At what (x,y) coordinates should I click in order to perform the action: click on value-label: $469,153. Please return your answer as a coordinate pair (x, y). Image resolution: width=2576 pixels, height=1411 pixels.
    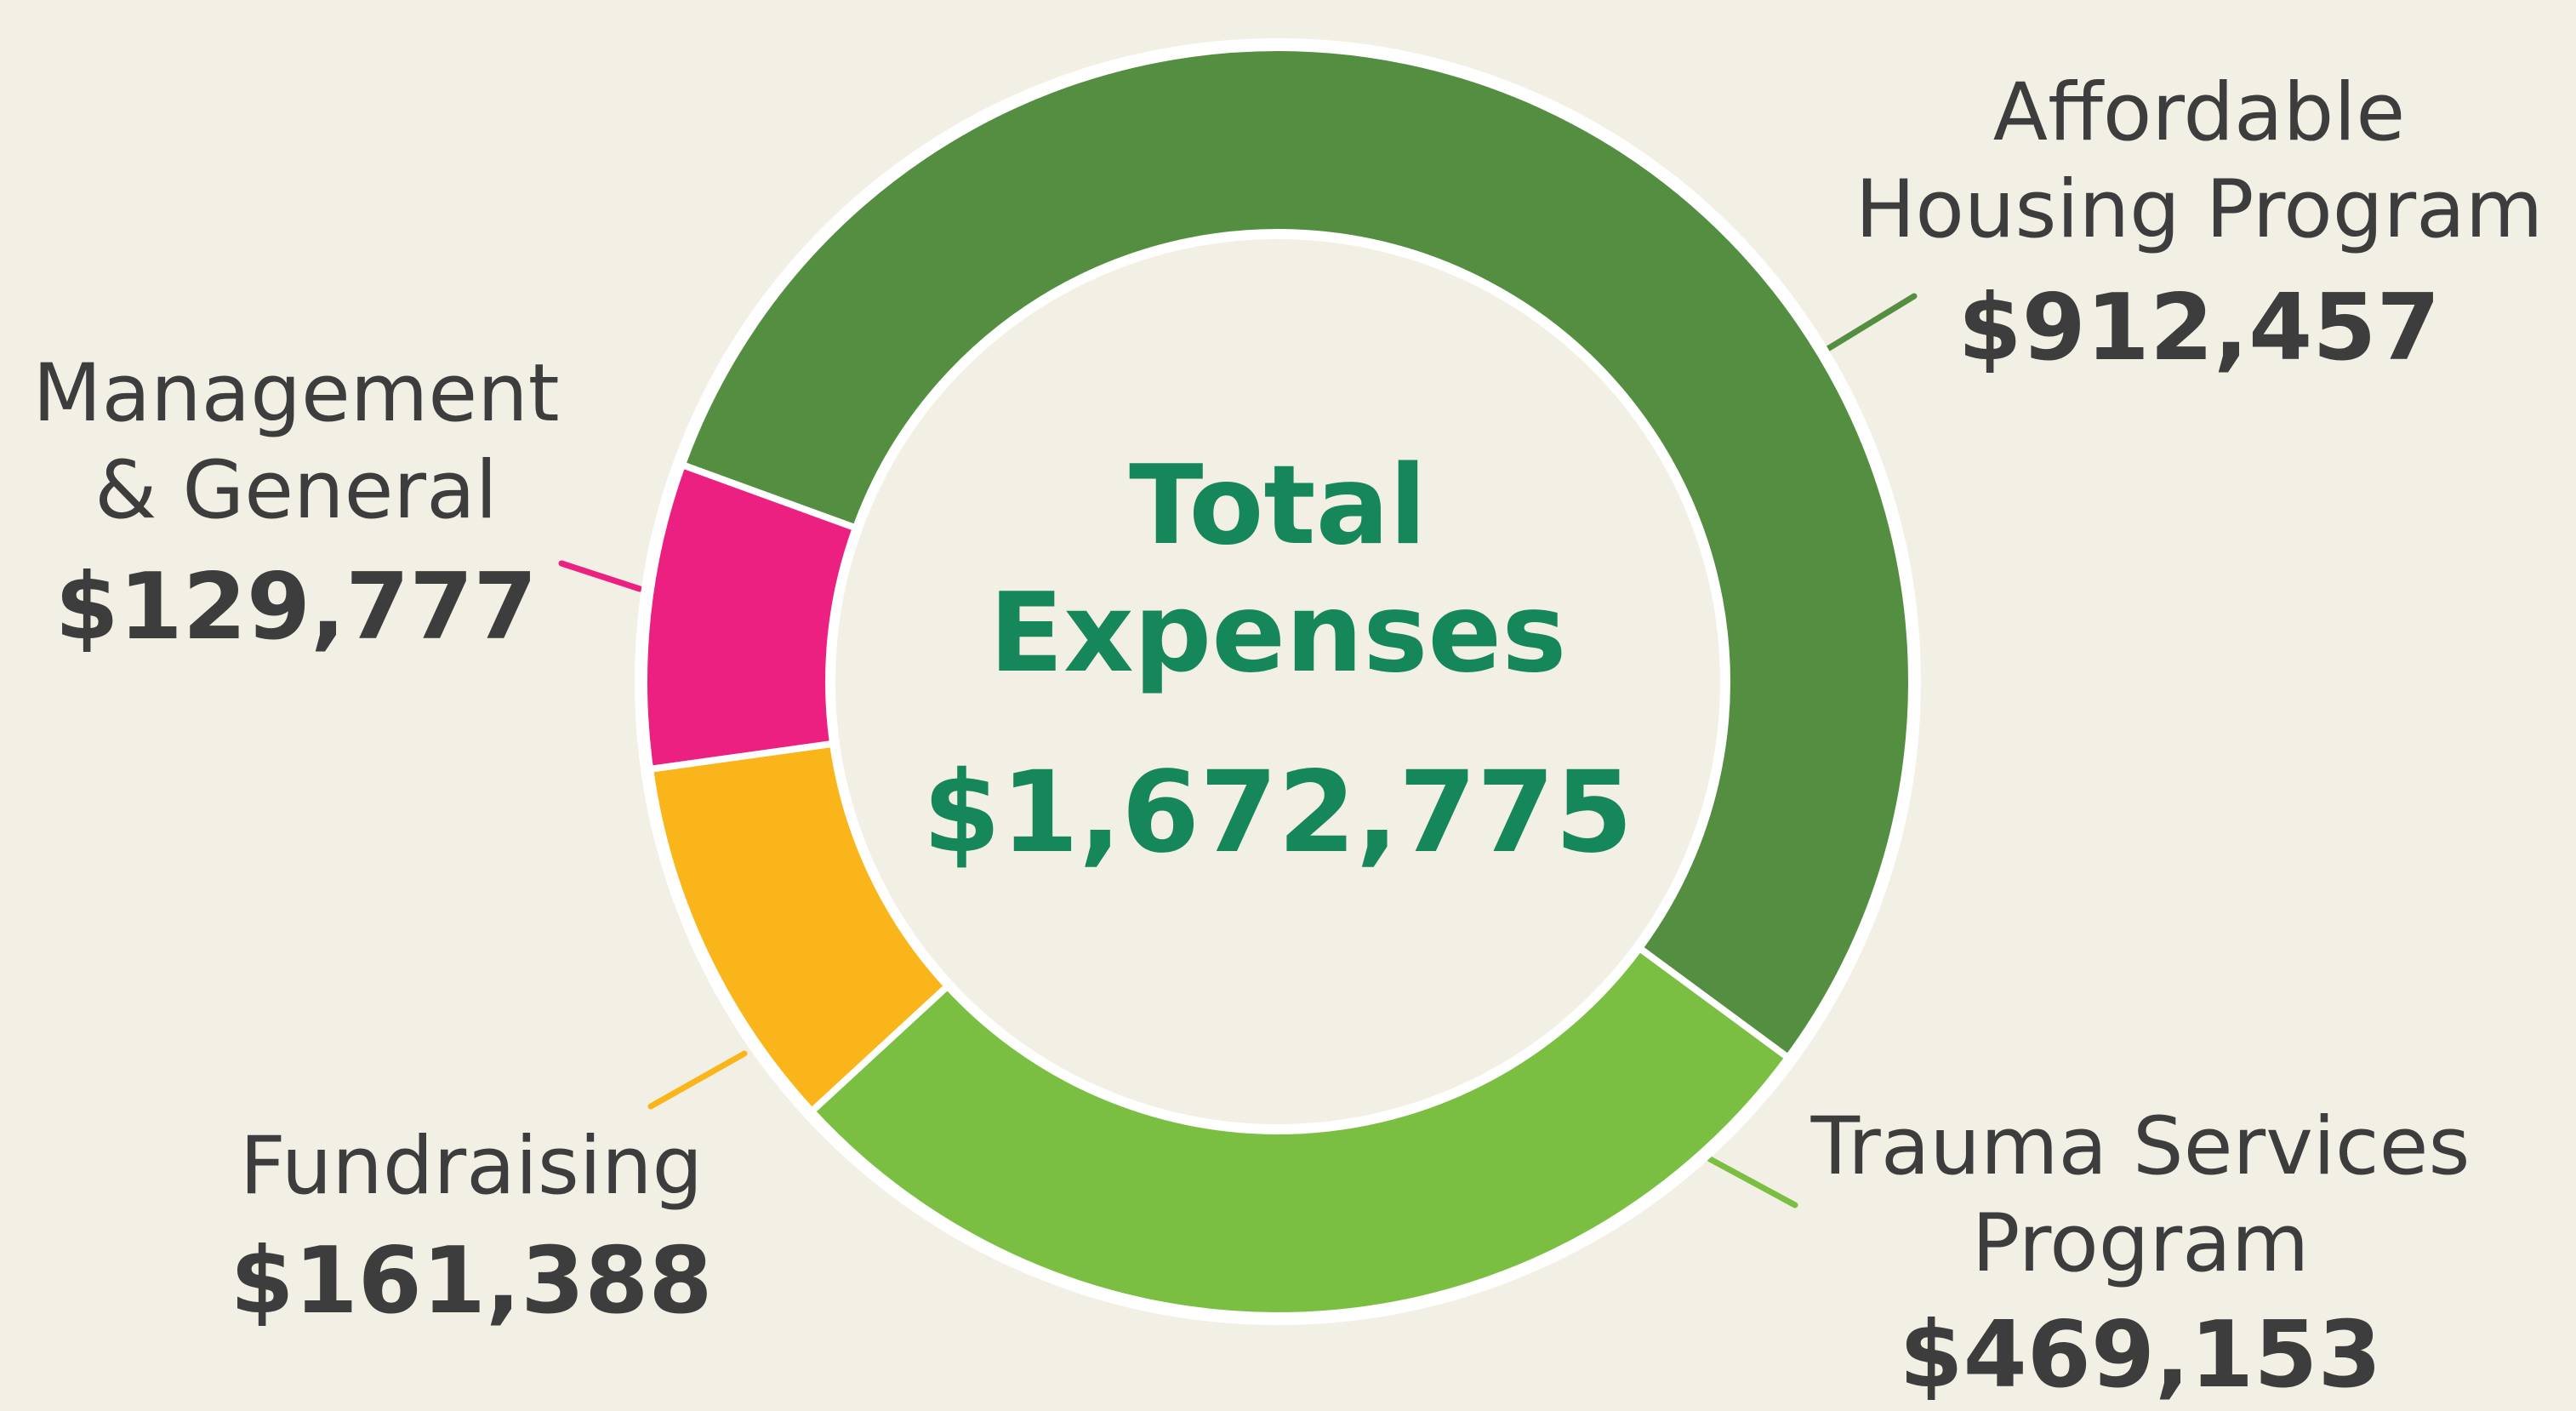
    Looking at the image, I should click on (2140, 1355).